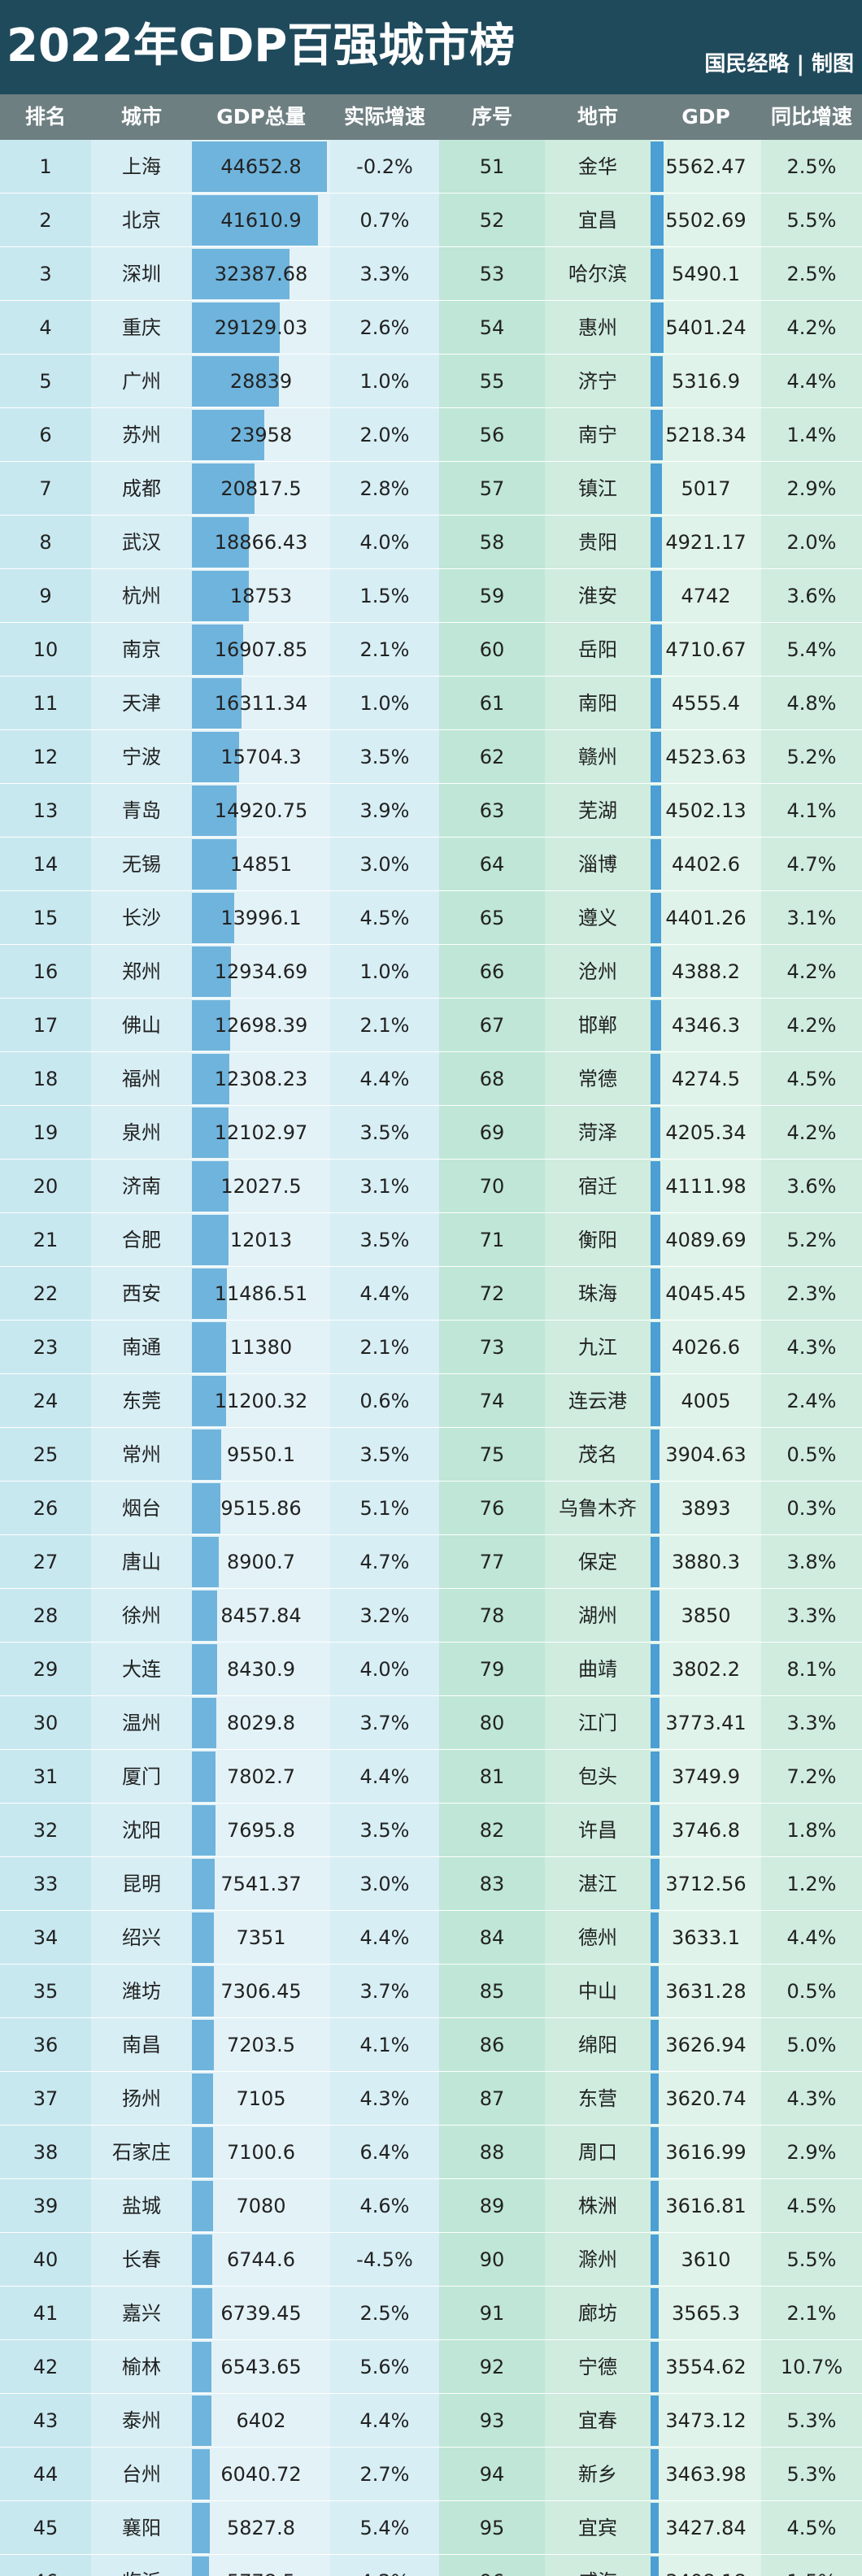  I want to click on gdp-text: 3712.56, so click(706, 1884).